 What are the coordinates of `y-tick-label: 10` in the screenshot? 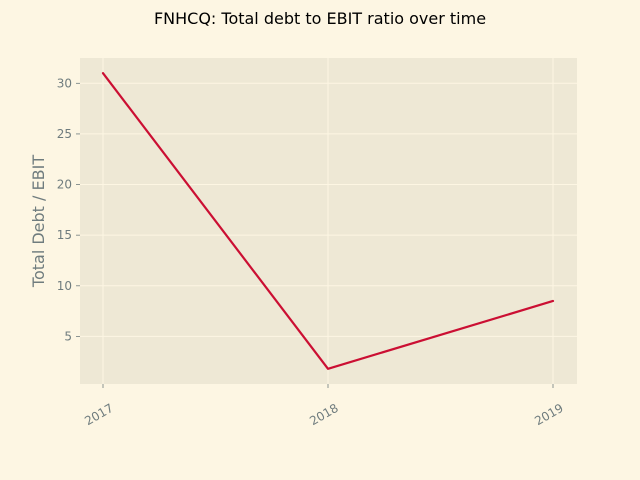 It's located at (64, 286).